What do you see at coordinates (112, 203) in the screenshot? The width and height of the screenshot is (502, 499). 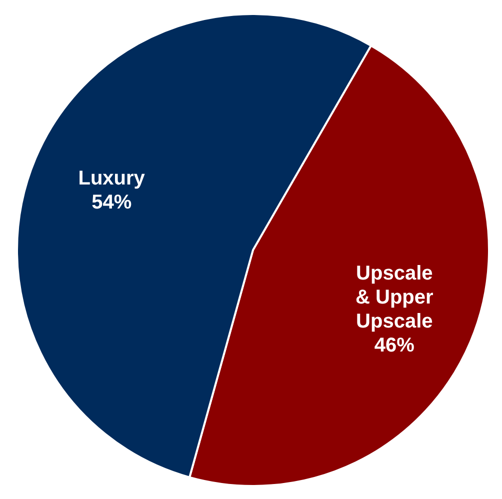 I see `data-label: 54%` at bounding box center [112, 203].